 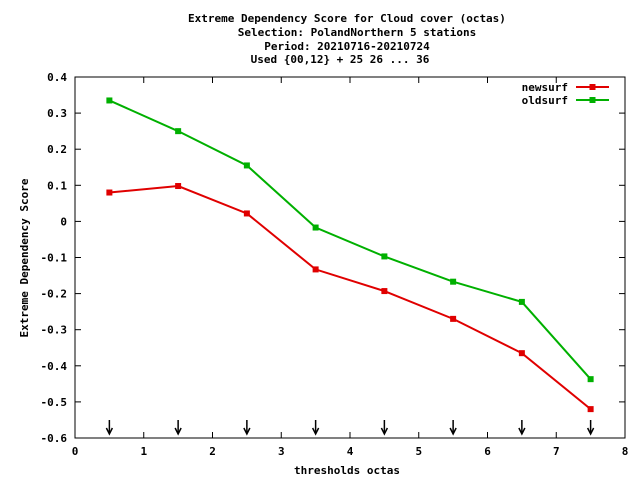 I want to click on x-tick-label: 5, so click(x=418, y=451).